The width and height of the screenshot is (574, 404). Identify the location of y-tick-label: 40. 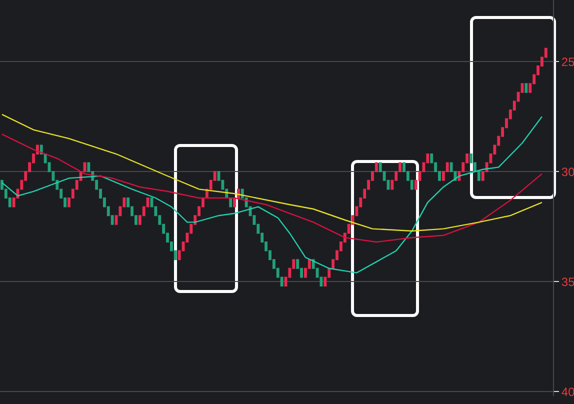
(567, 391).